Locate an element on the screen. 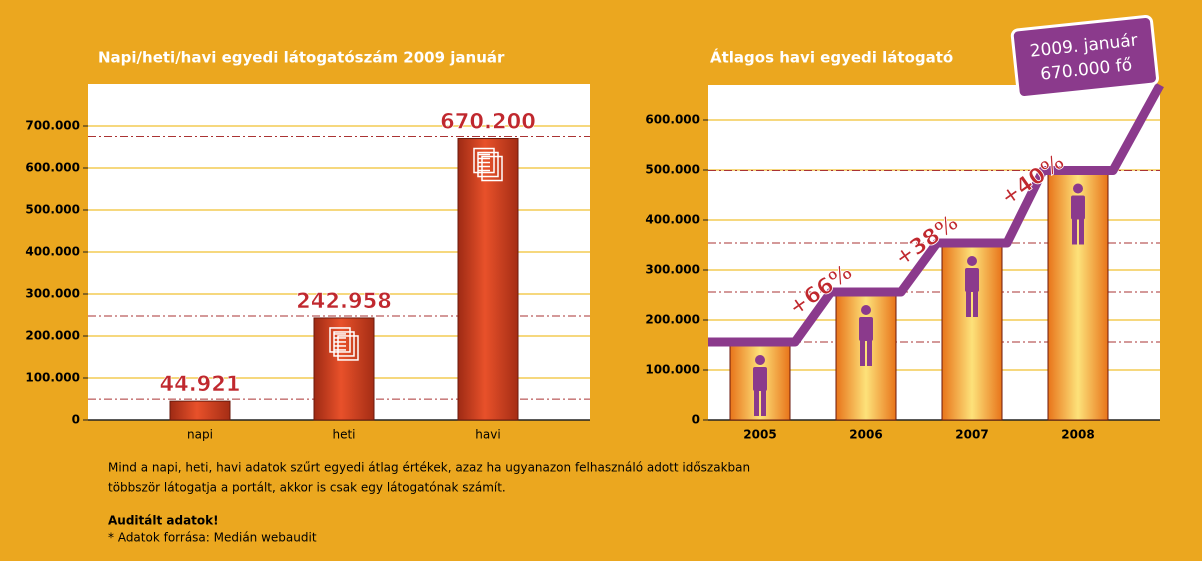 The image size is (1202, 561). x-tick-label: 2005 is located at coordinates (759, 435).